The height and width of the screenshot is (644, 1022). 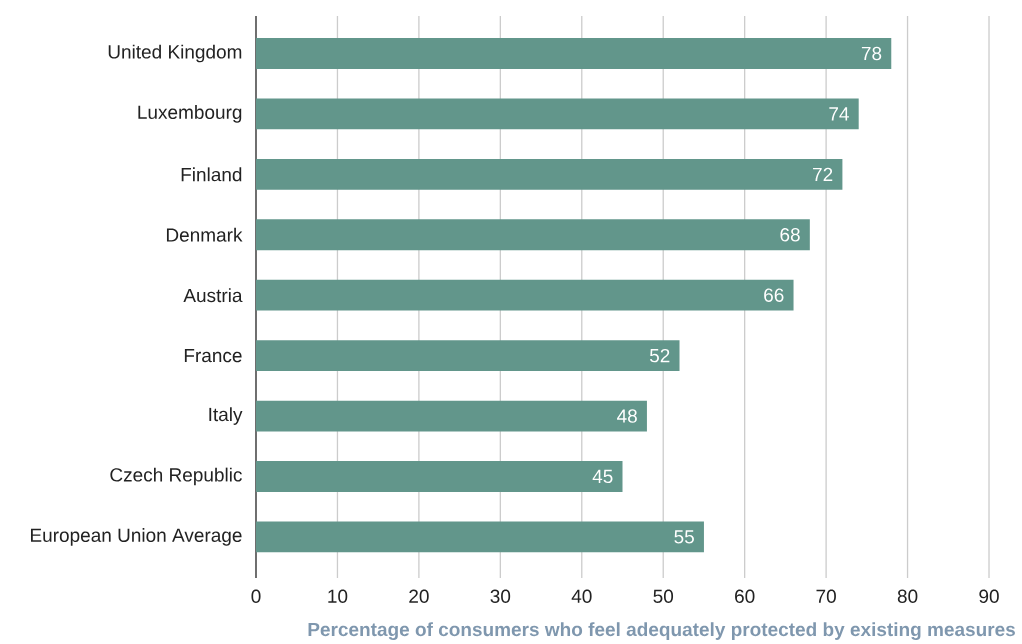 What do you see at coordinates (989, 596) in the screenshot?
I see `x-tick-label: 90` at bounding box center [989, 596].